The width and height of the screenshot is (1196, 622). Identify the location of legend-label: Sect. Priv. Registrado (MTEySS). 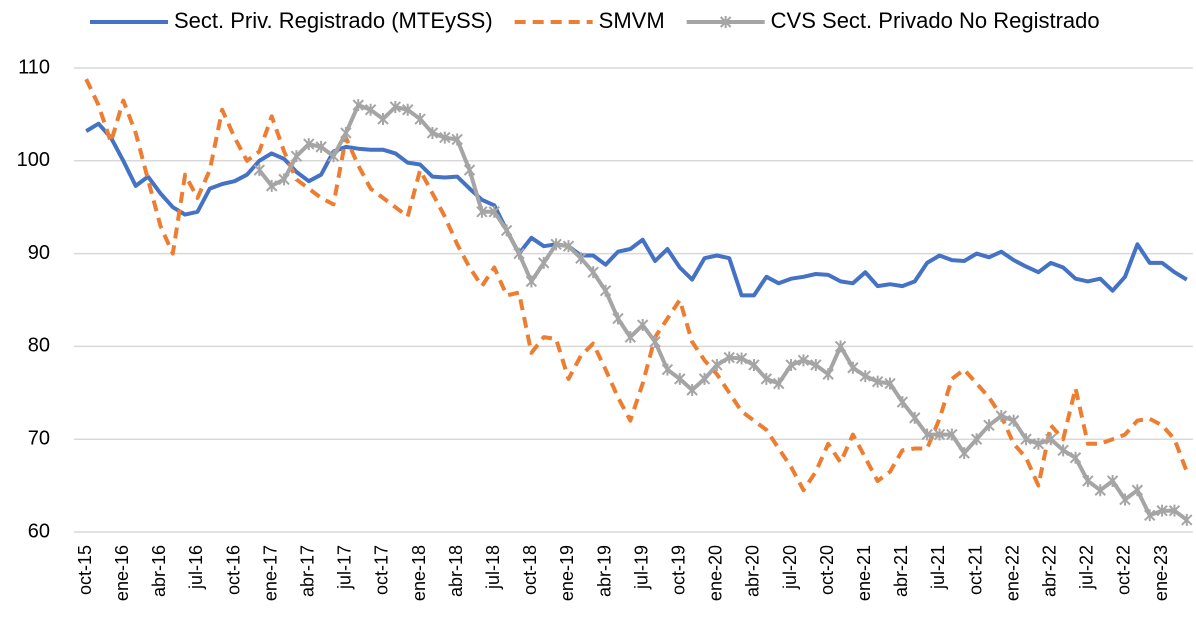
(333, 20).